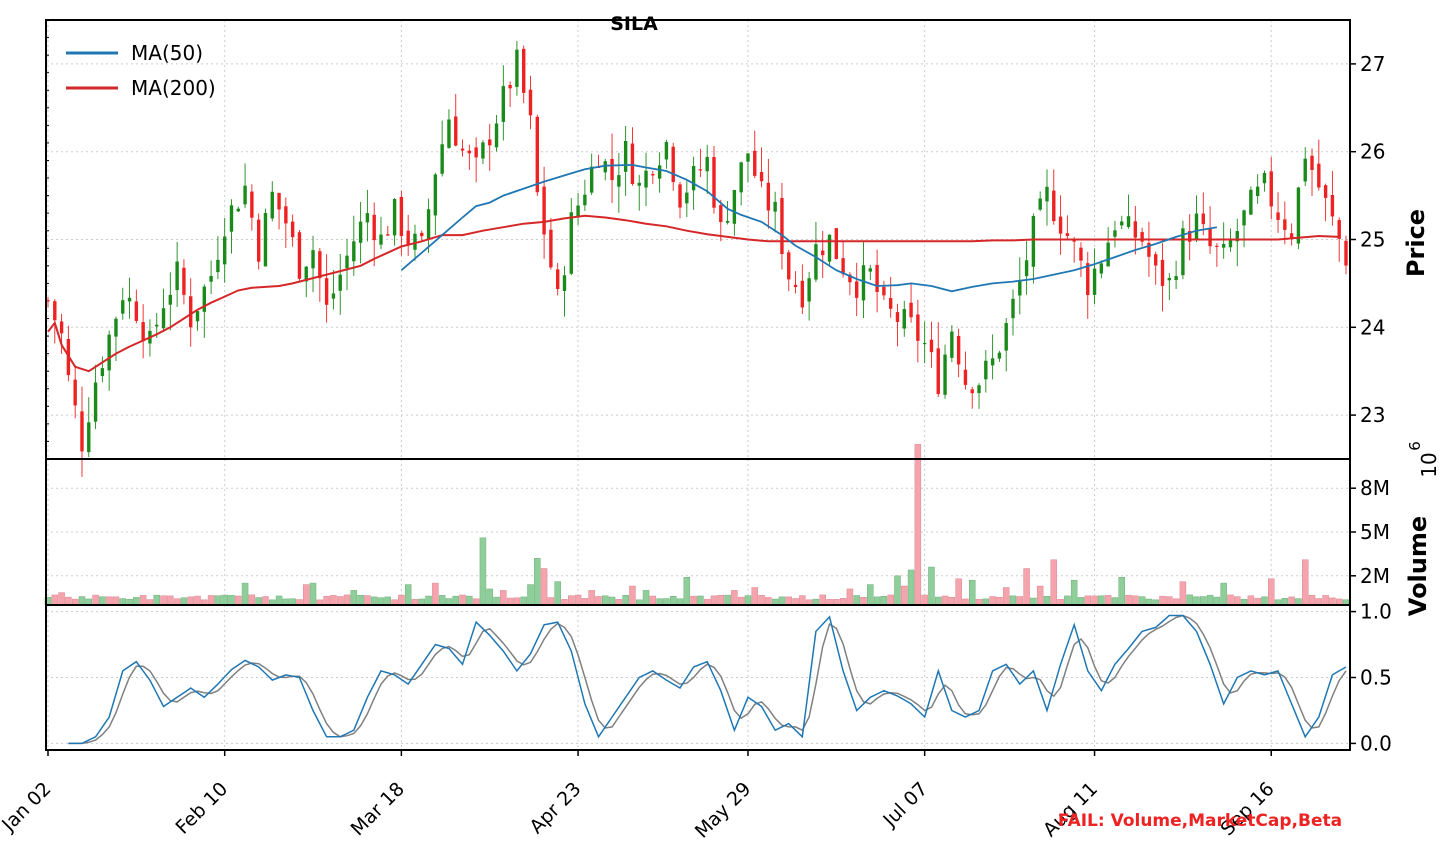 Image resolution: width=1449 pixels, height=855 pixels. Describe the element at coordinates (378, 809) in the screenshot. I see `x-tick-label: Mar 18` at that location.